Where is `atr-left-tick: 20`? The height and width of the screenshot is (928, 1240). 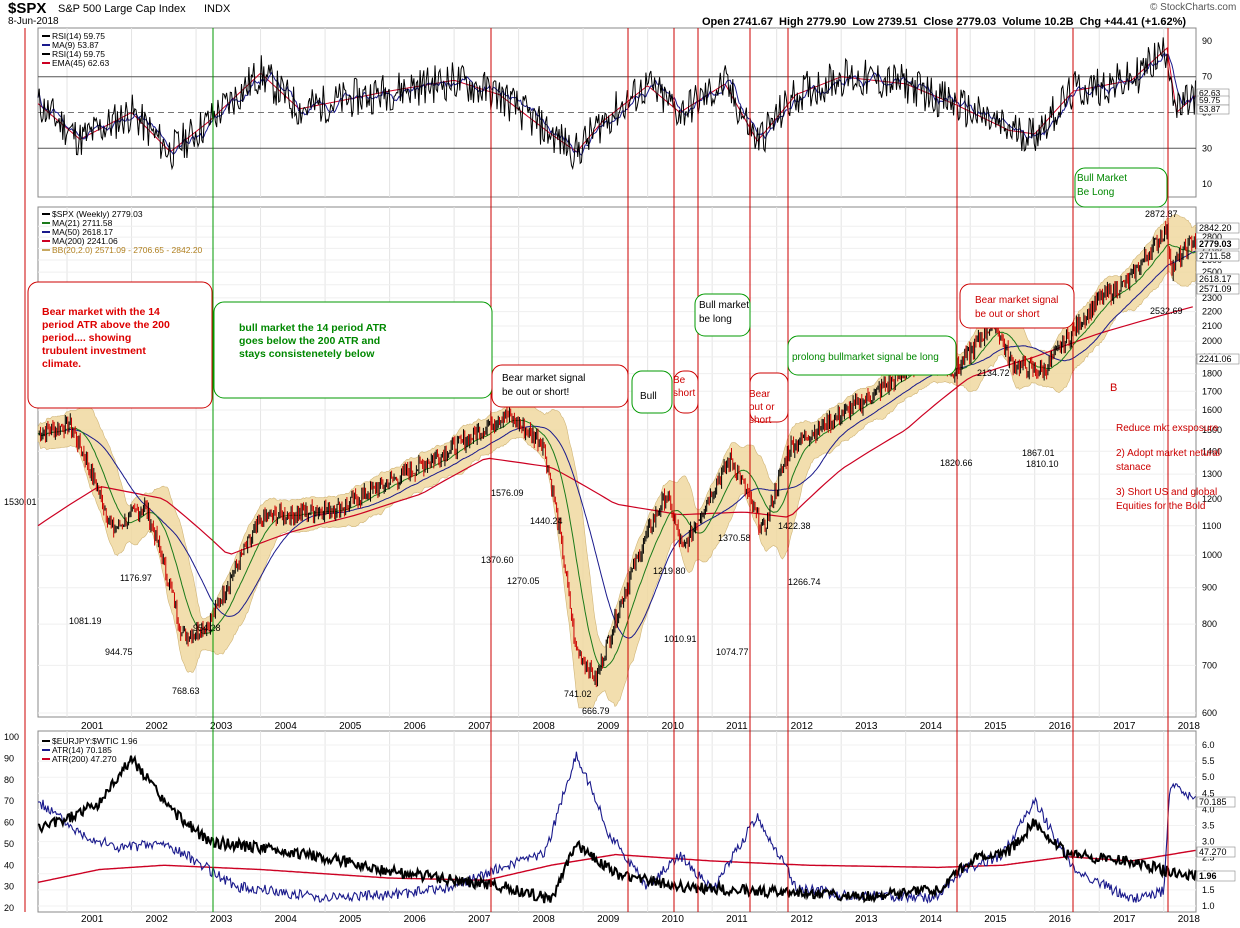
atr-left-tick: 20 is located at coordinates (9, 908).